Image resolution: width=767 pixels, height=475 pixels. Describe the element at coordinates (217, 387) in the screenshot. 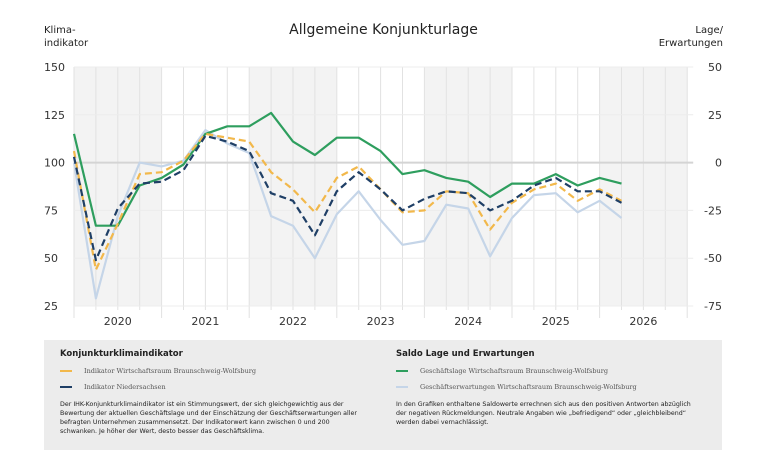

I see `legend-item: Indikator Niedersachsen` at that location.